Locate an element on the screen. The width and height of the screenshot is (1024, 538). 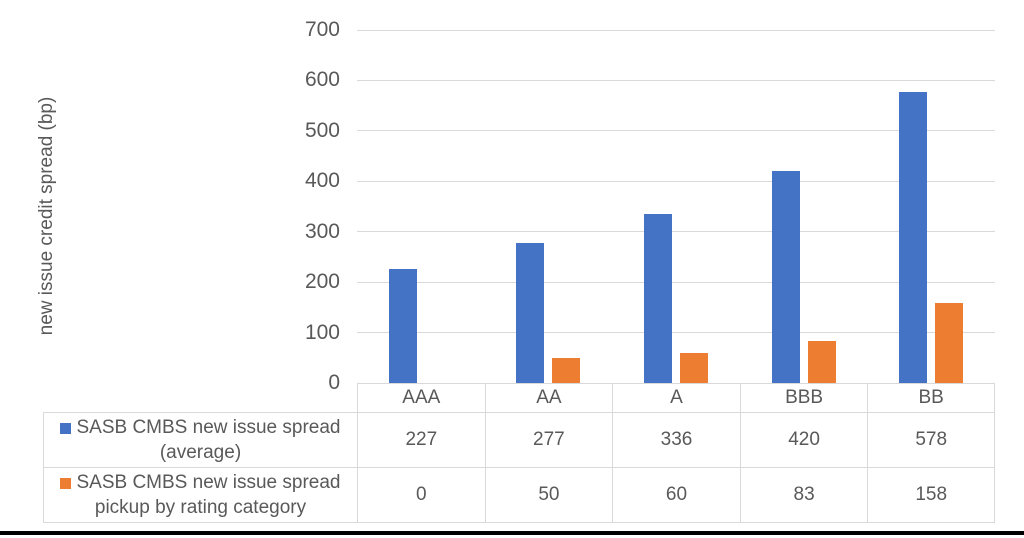
bar-bbb-series2 is located at coordinates (821, 362).